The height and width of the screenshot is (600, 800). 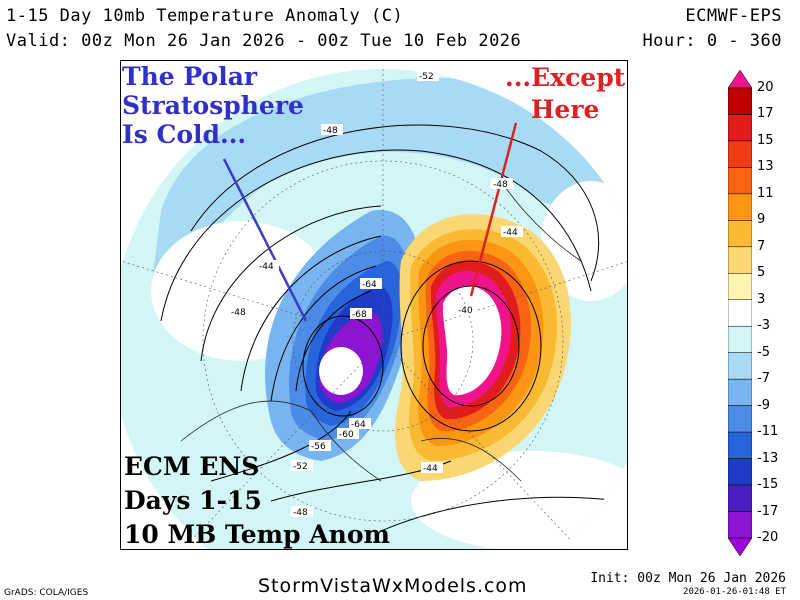 I want to click on annotation-line: Days 1-15, so click(x=193, y=500).